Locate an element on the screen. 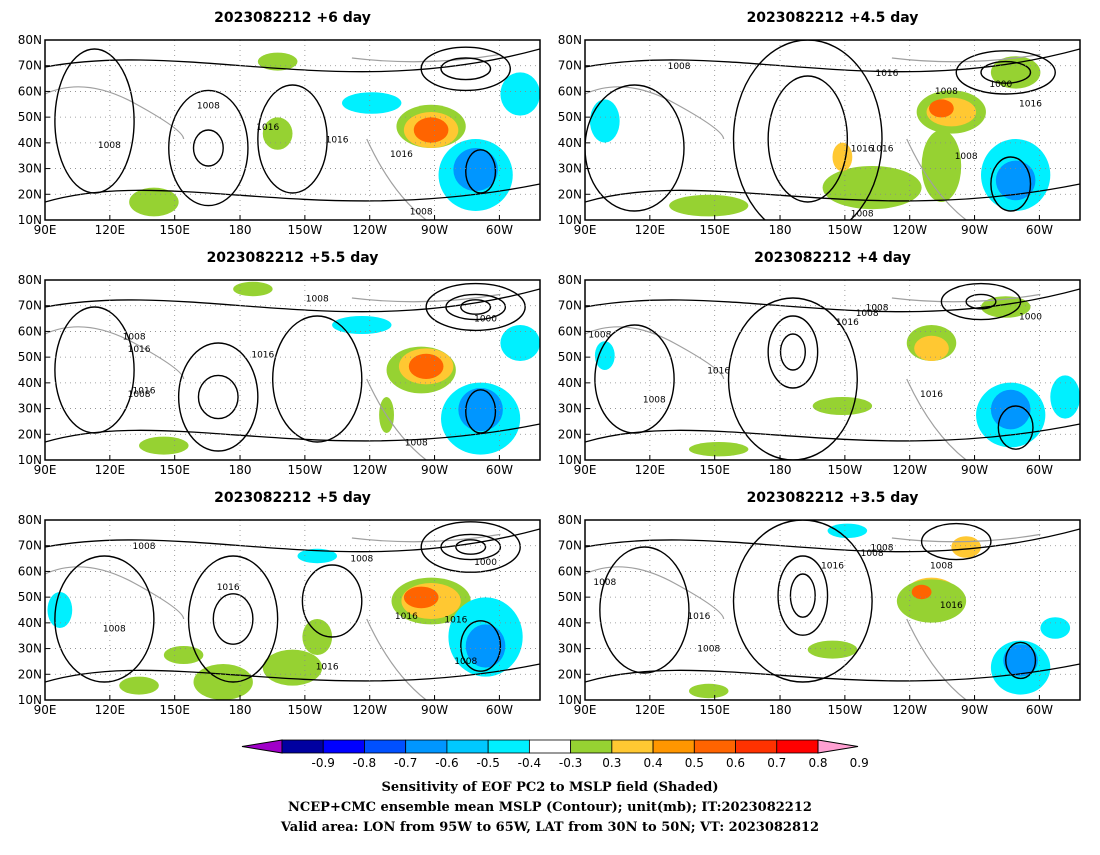 The height and width of the screenshot is (855, 1100). panel-title: 2023082212 +3.5 day is located at coordinates (833, 498).